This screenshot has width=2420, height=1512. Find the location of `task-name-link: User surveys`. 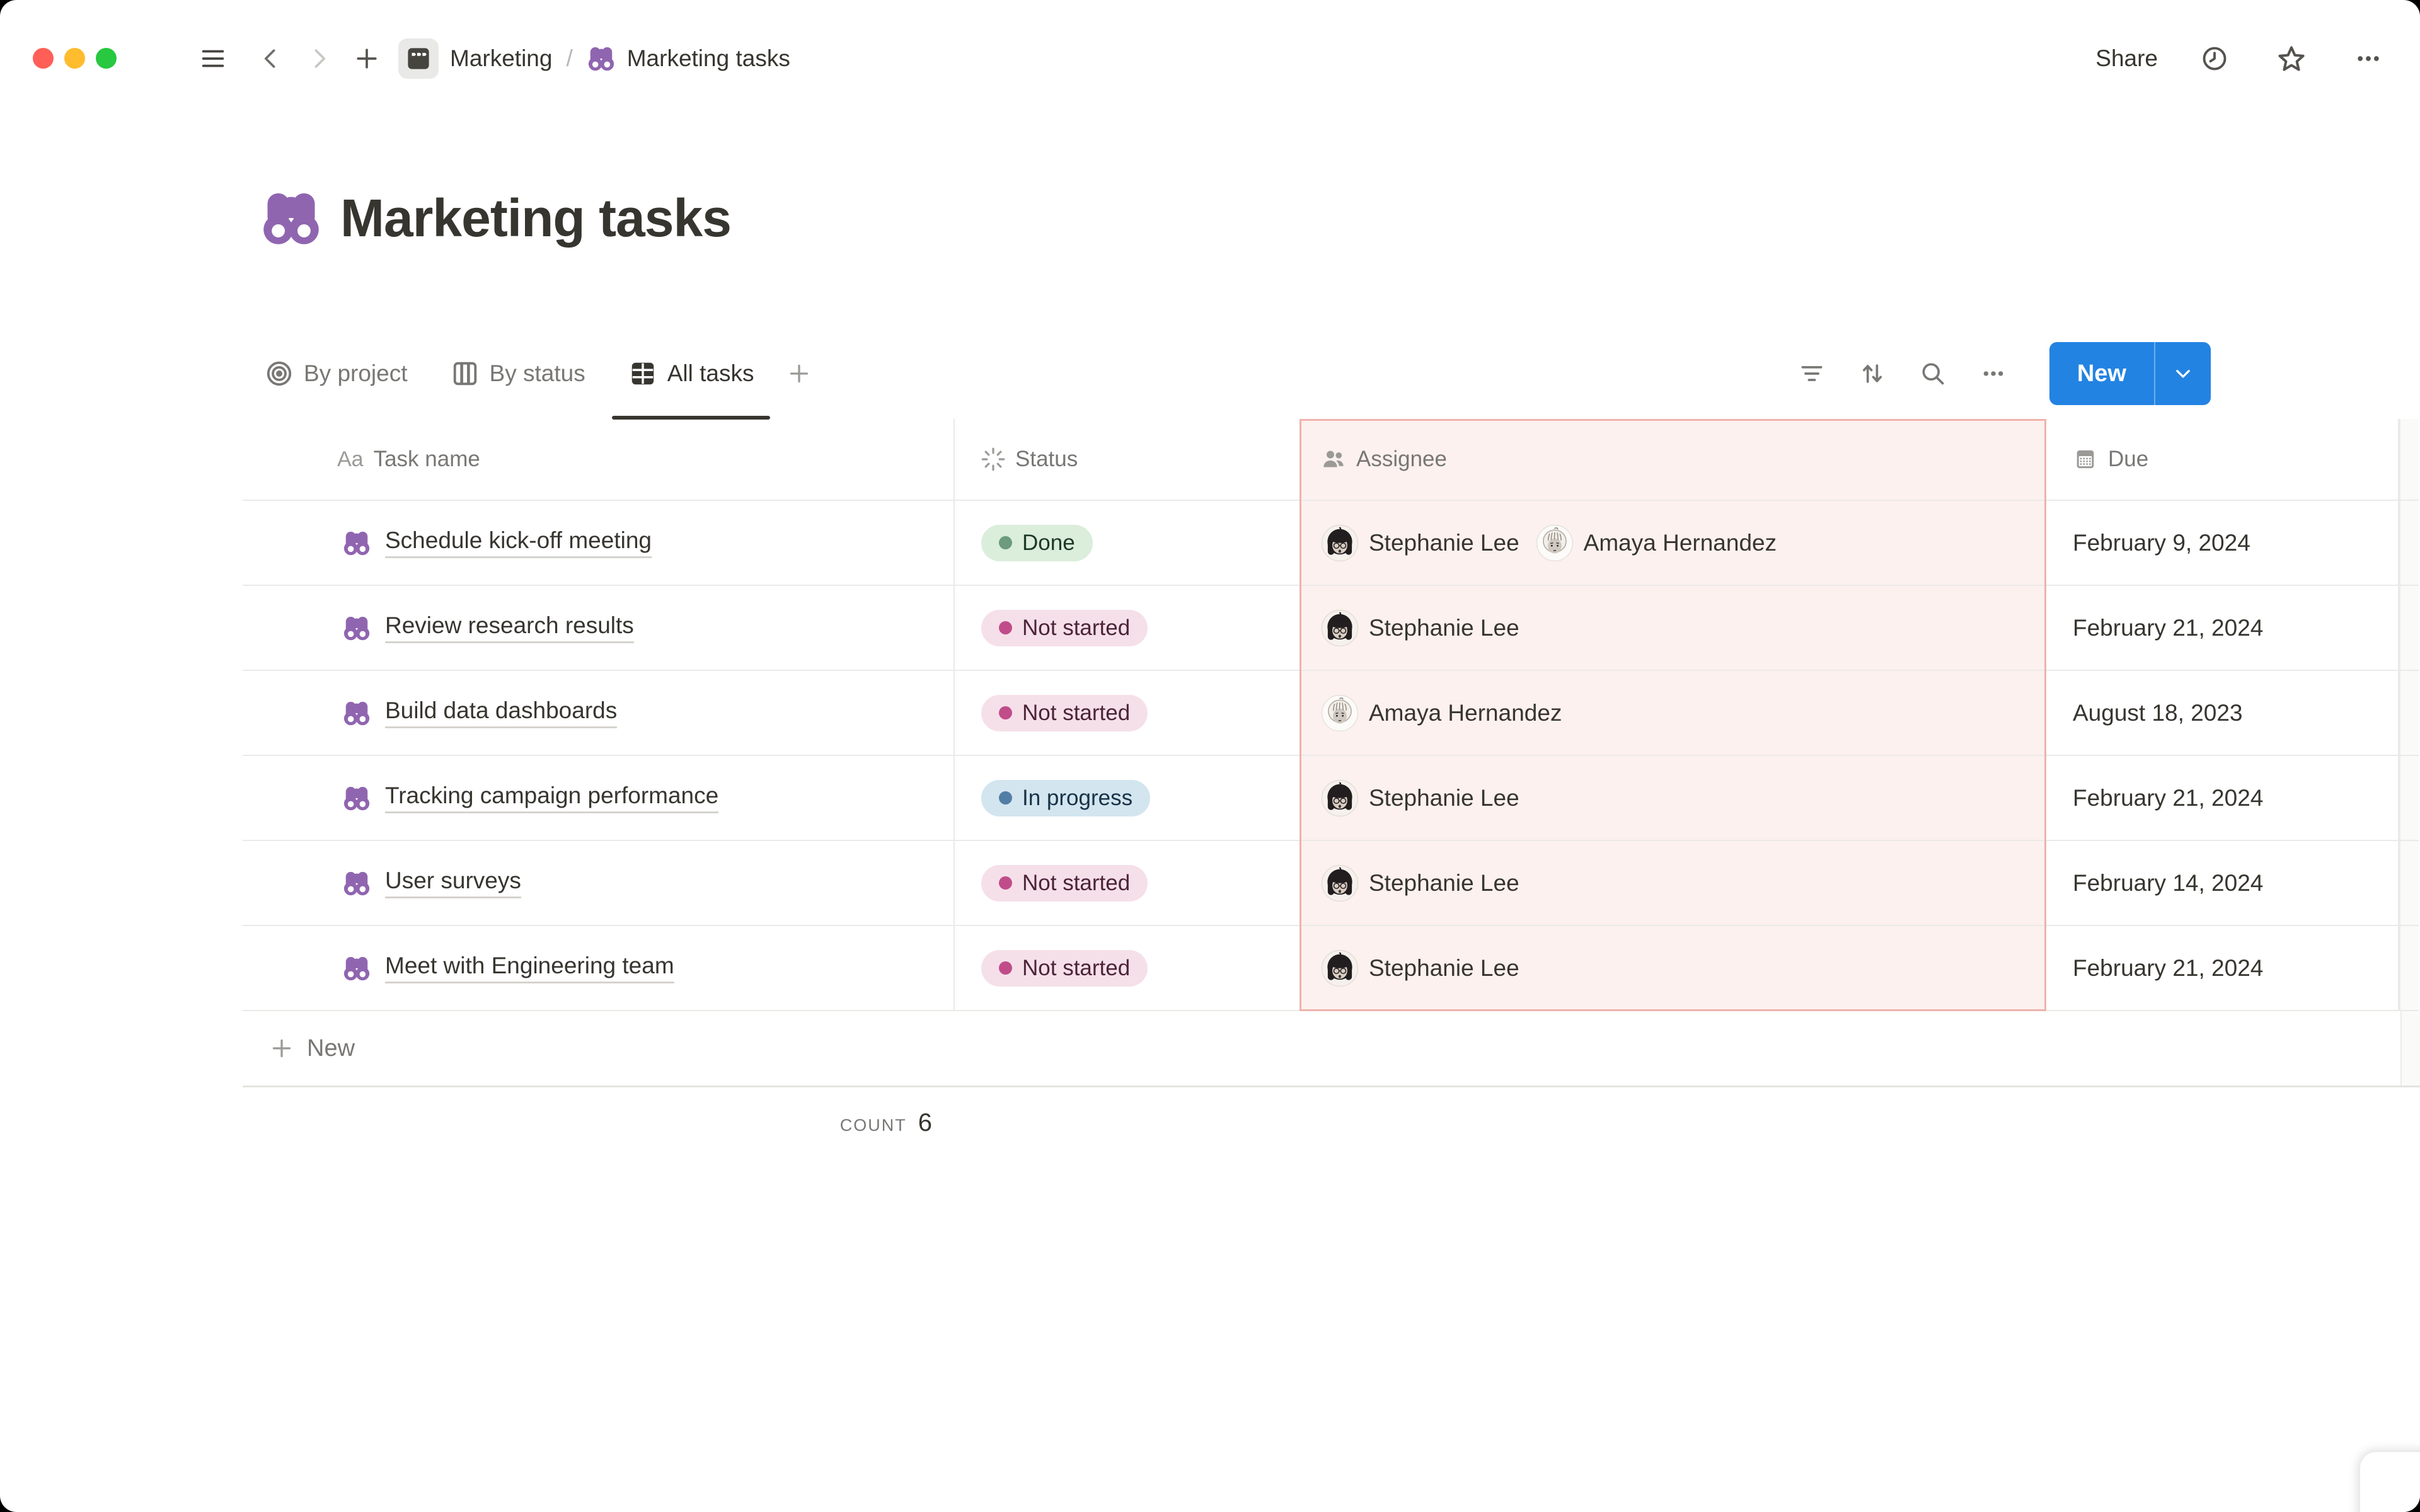

task-name-link: User surveys is located at coordinates (453, 883).